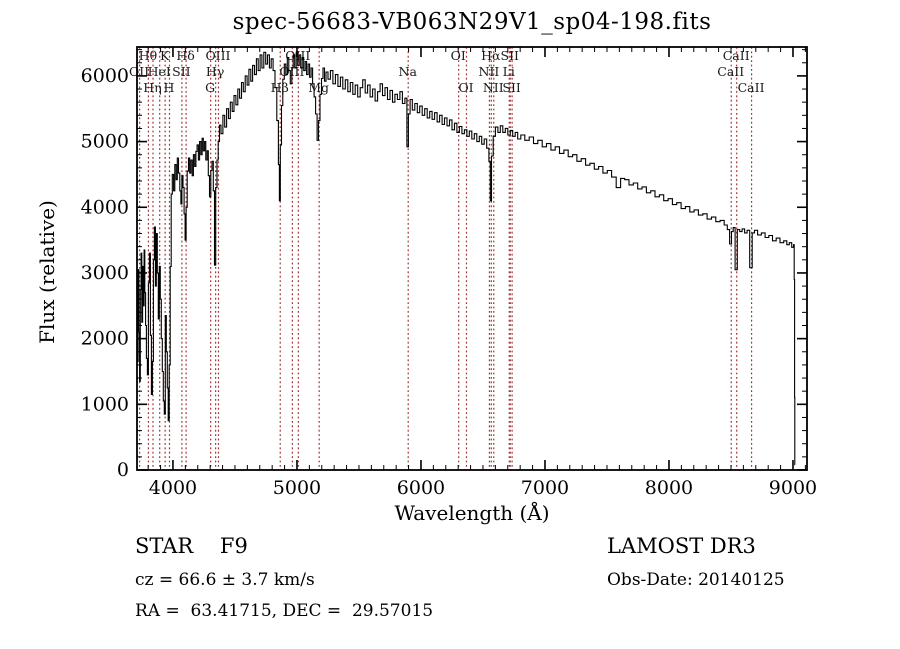 This screenshot has height=649, width=900. I want to click on spectral-line-label: G, so click(210, 87).